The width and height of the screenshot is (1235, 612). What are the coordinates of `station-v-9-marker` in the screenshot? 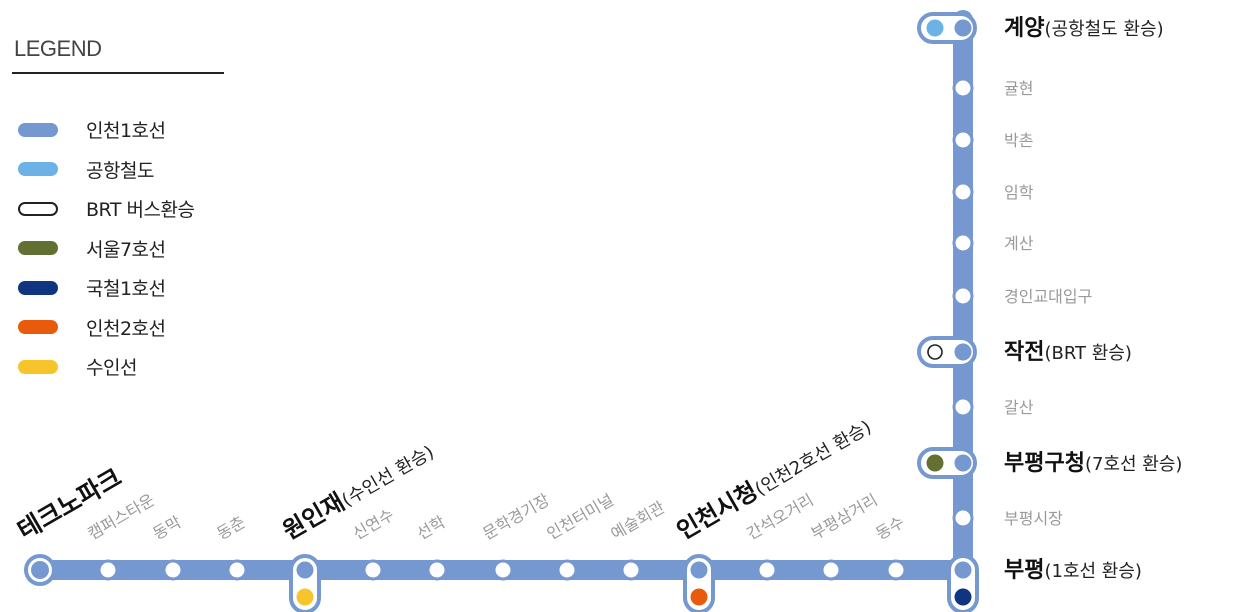 It's located at (963, 518).